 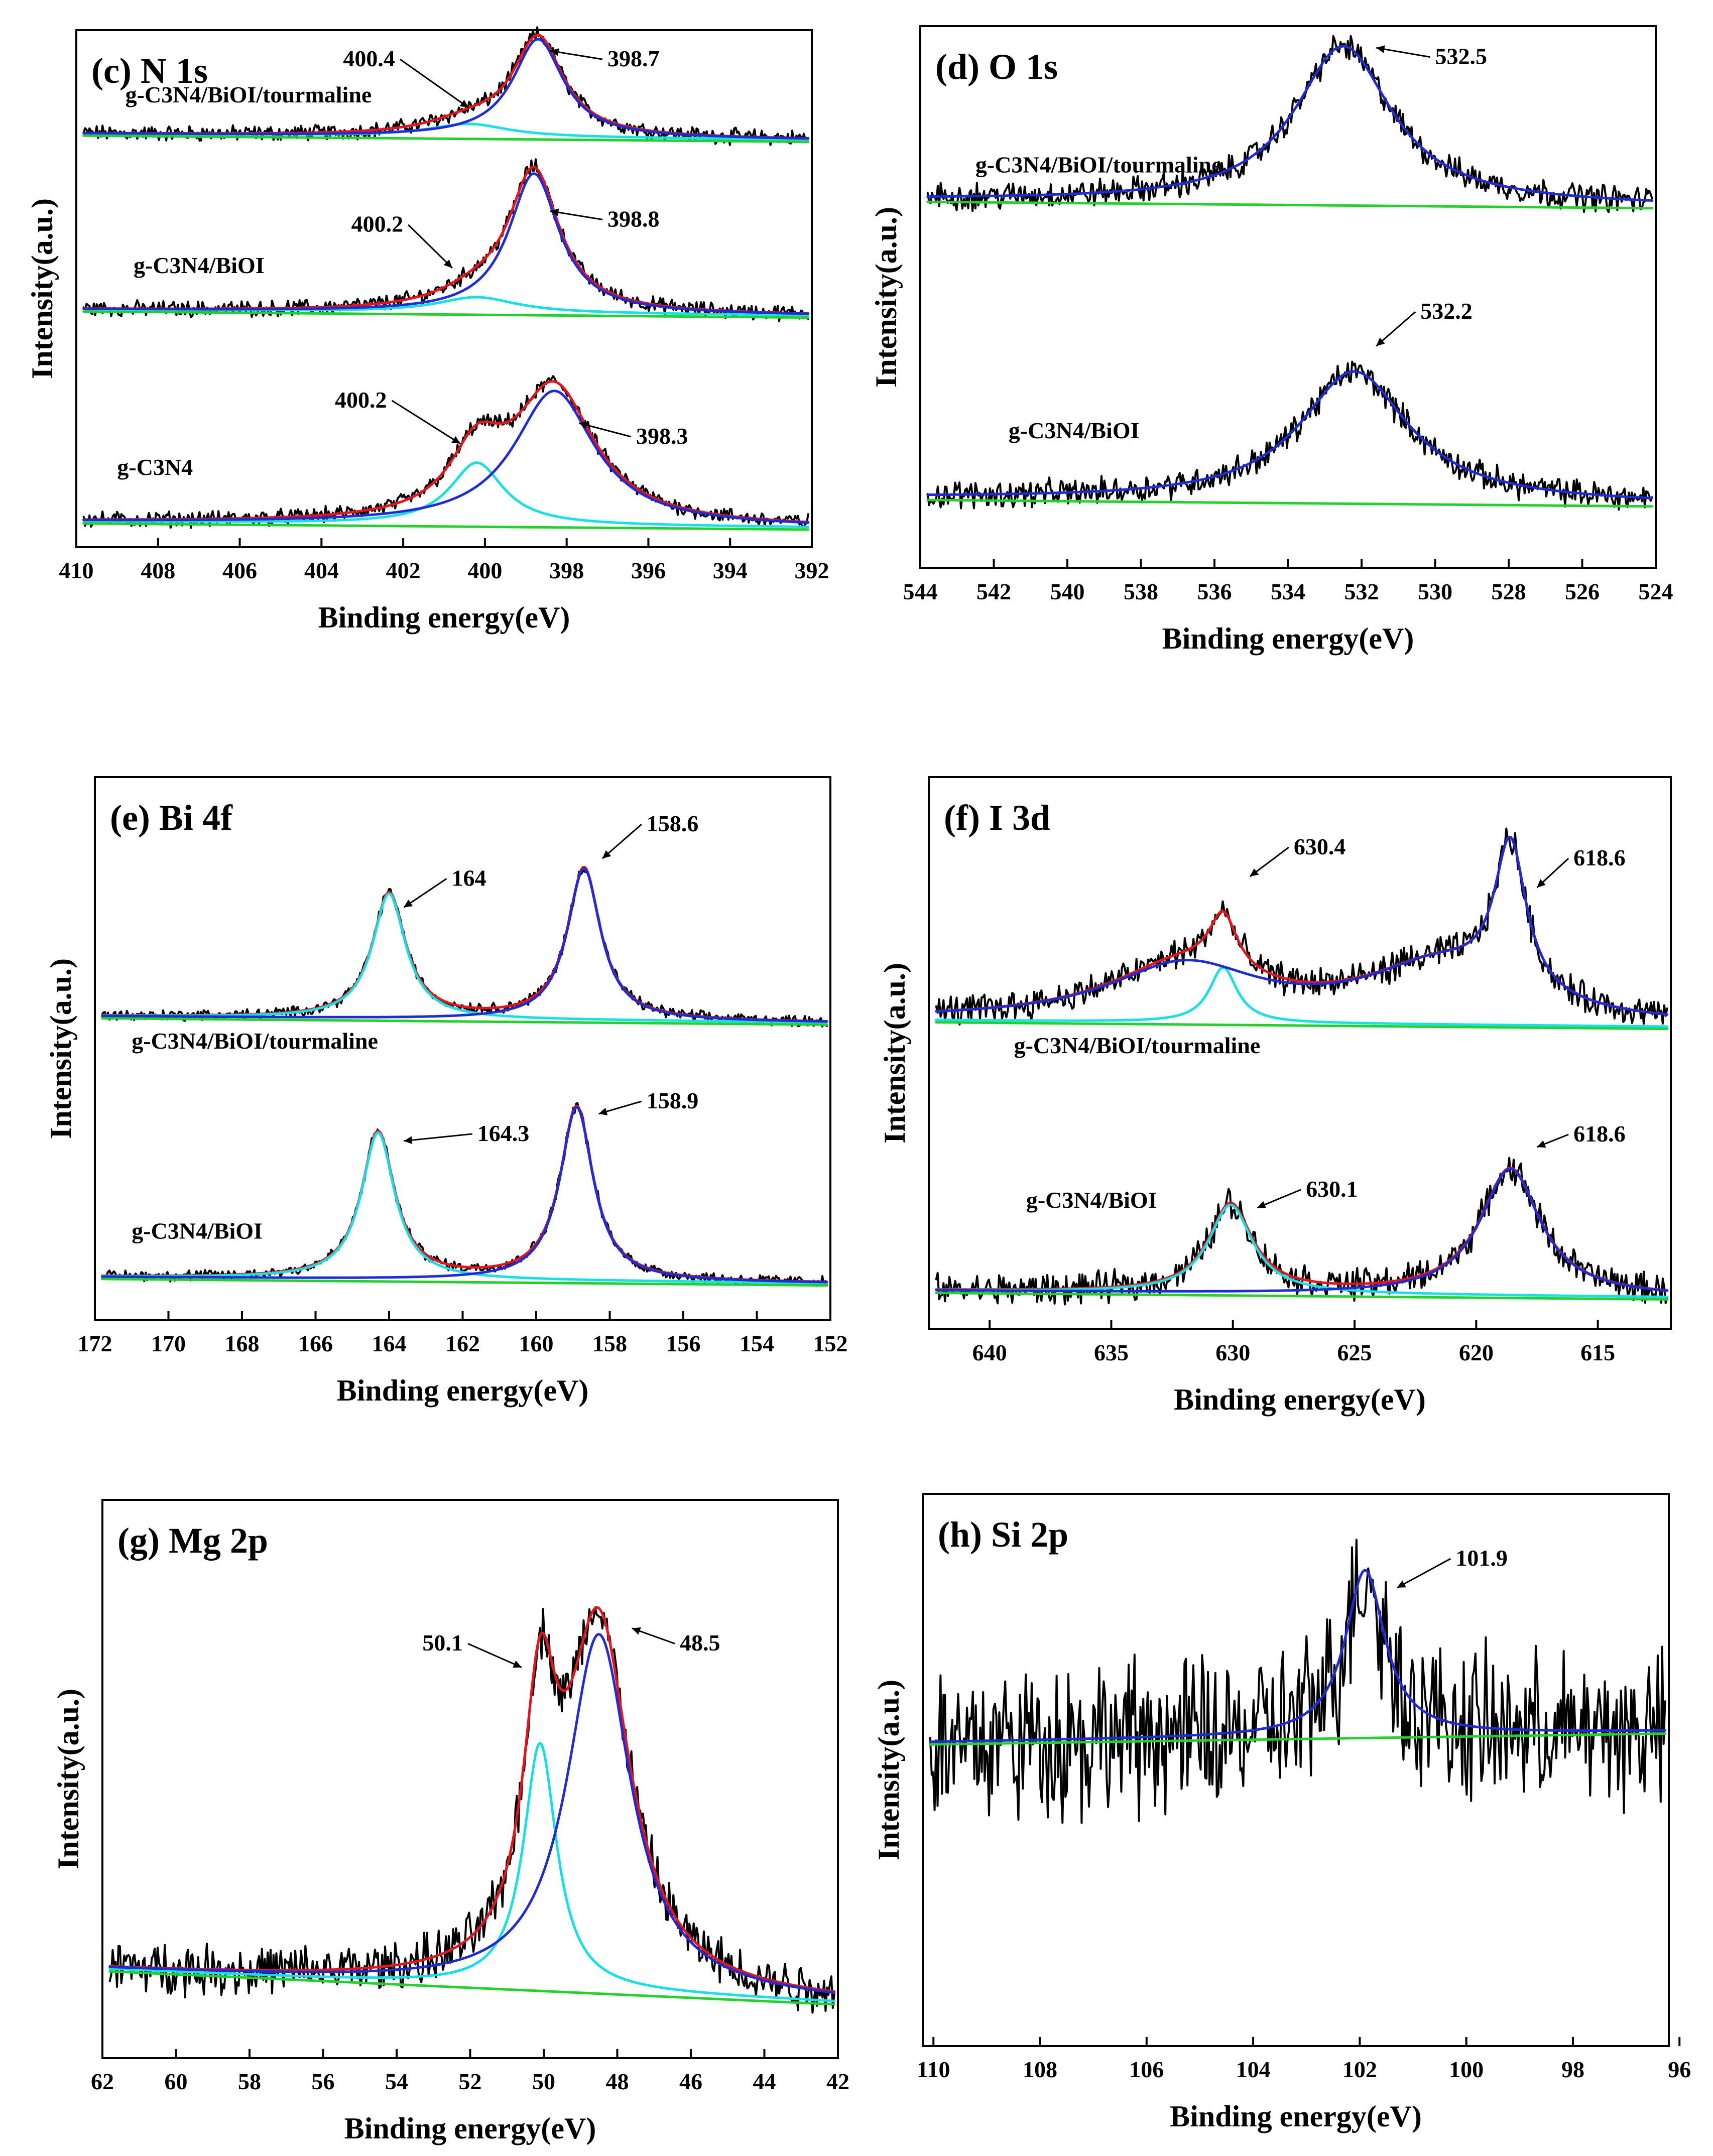 What do you see at coordinates (1477, 1353) in the screenshot?
I see `x-tick-label: 620` at bounding box center [1477, 1353].